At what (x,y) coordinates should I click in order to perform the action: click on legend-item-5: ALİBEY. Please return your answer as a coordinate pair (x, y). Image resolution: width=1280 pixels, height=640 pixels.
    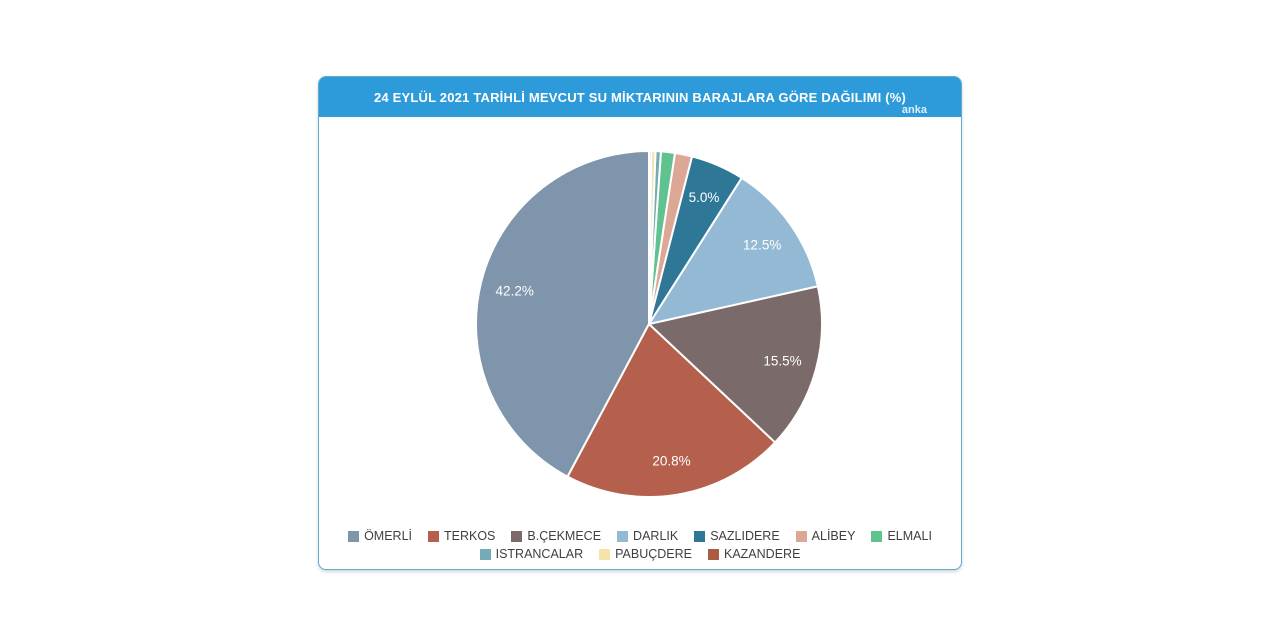
    Looking at the image, I should click on (825, 536).